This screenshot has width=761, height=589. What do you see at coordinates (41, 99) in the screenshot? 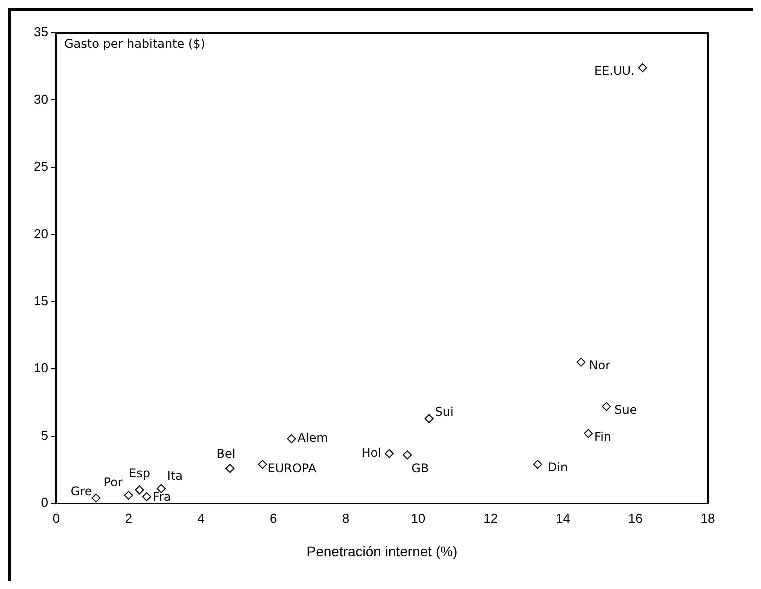
I see `y-tick-label: 30` at bounding box center [41, 99].